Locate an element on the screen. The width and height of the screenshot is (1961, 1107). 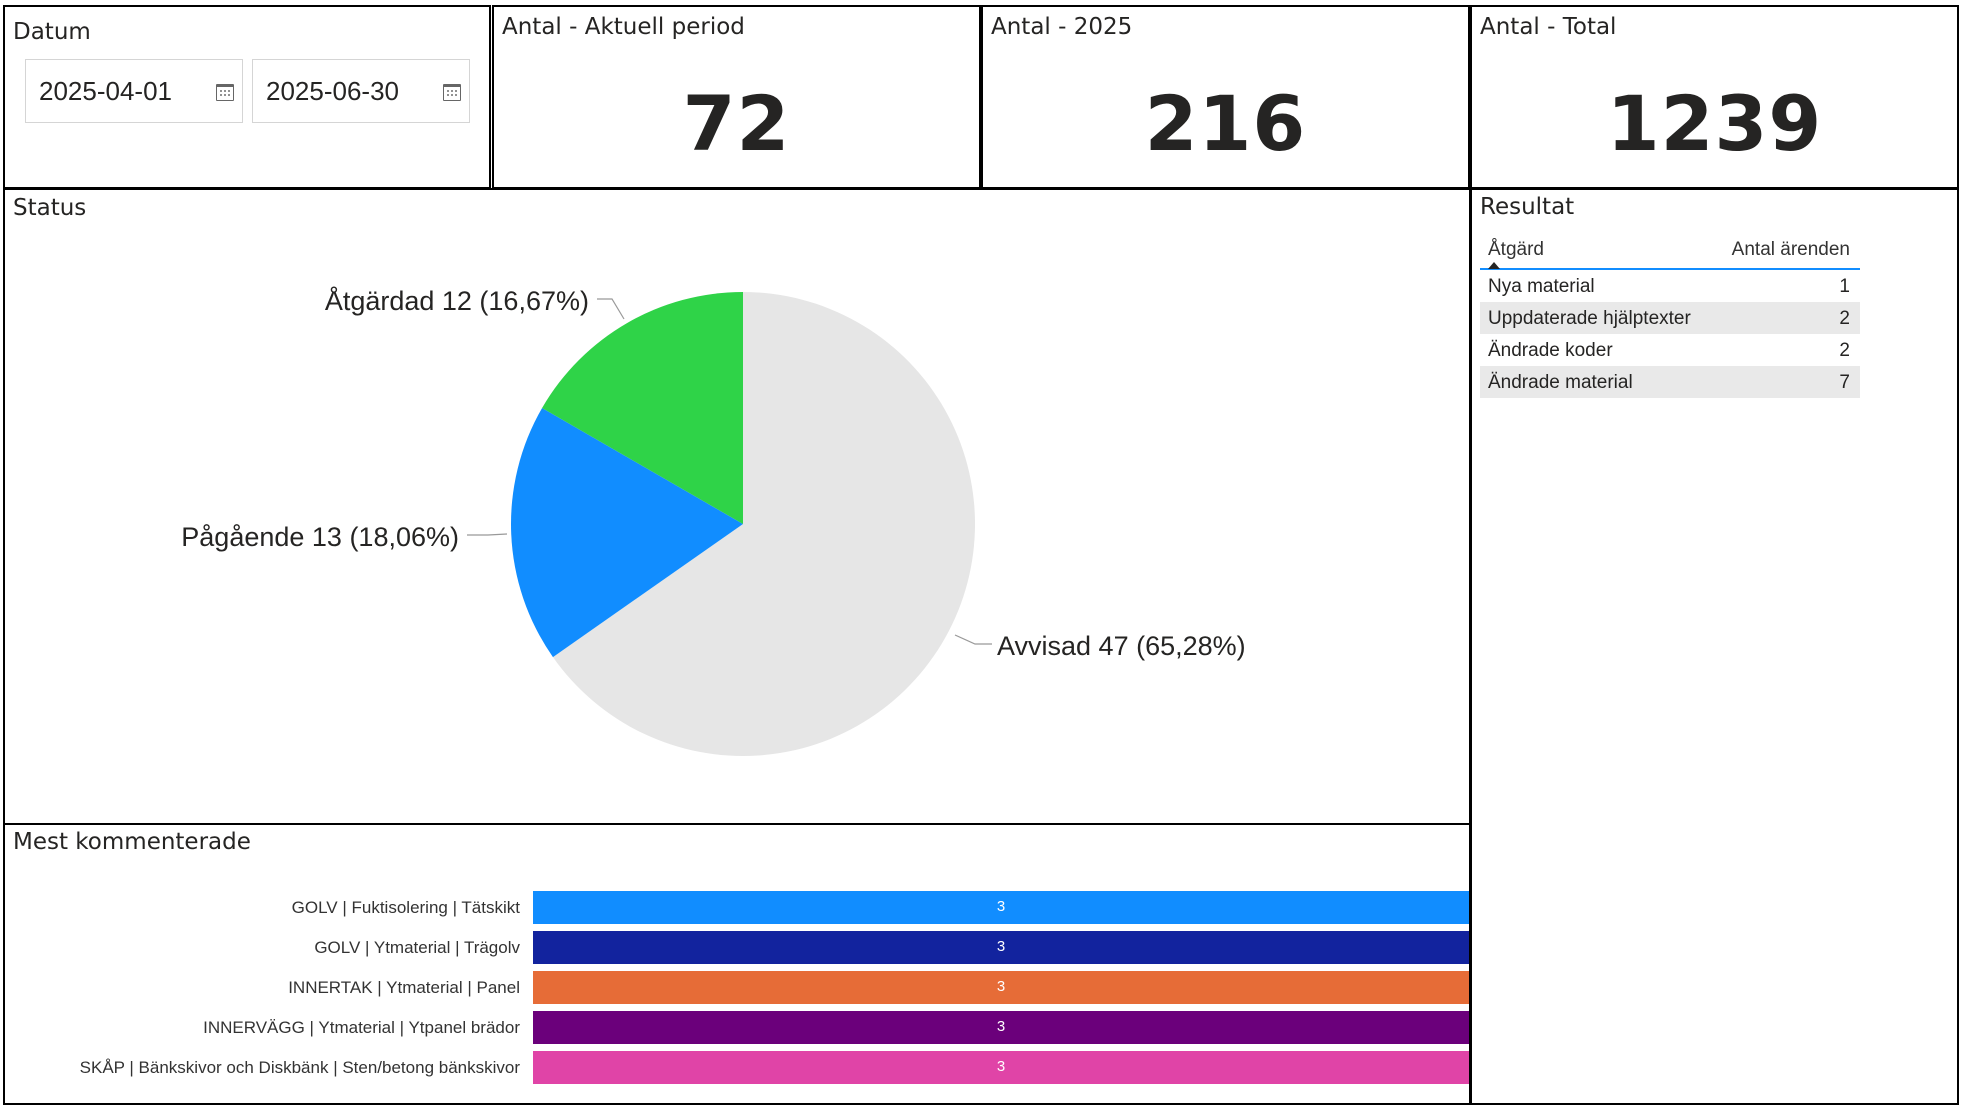
bar-category-label: INNERVÄGG | Ytmaterial | Ytpanel brädor is located at coordinates (361, 1027).